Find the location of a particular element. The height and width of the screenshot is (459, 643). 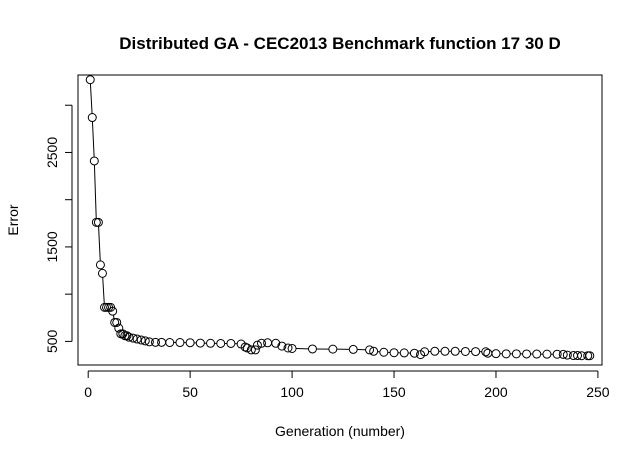

x-tick-label: 0 is located at coordinates (88, 392).